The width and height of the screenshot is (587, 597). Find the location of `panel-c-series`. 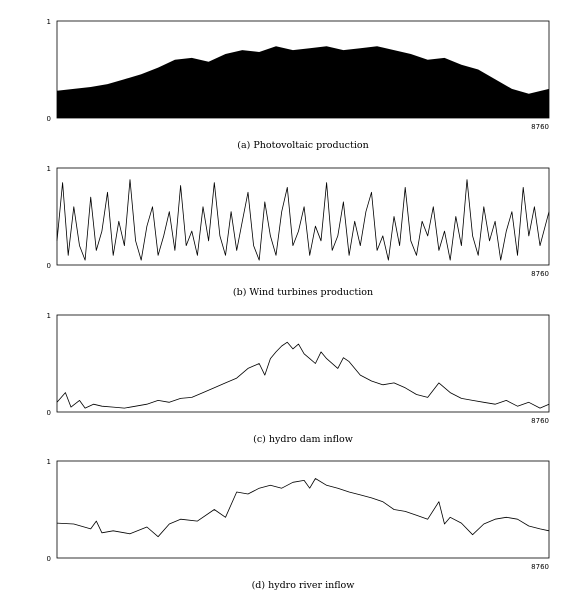

panel-c-series is located at coordinates (303, 375).